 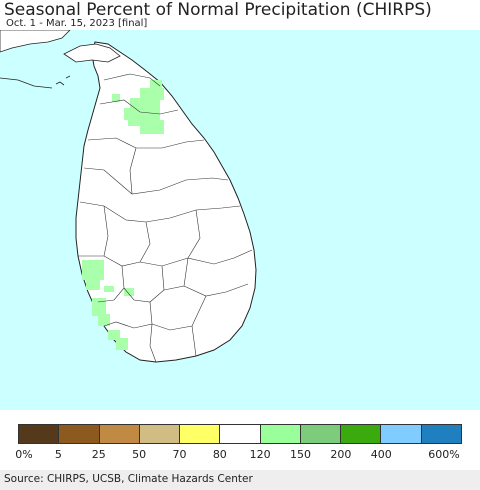 I want to click on legend-label: 400, so click(x=381, y=454).